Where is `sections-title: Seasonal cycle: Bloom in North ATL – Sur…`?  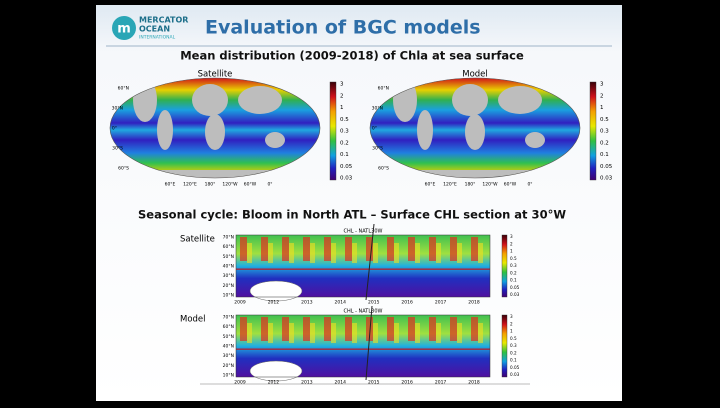
sections-title: Seasonal cycle: Bloom in North ATL – Sur… is located at coordinates (352, 215).